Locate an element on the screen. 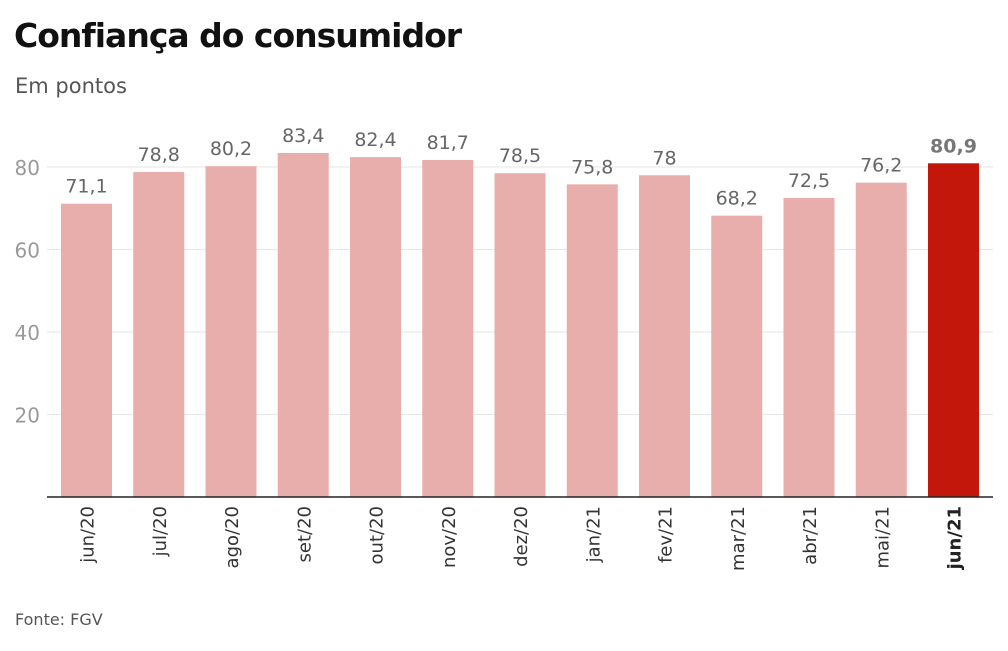  data-label: 81,7 is located at coordinates (448, 143).